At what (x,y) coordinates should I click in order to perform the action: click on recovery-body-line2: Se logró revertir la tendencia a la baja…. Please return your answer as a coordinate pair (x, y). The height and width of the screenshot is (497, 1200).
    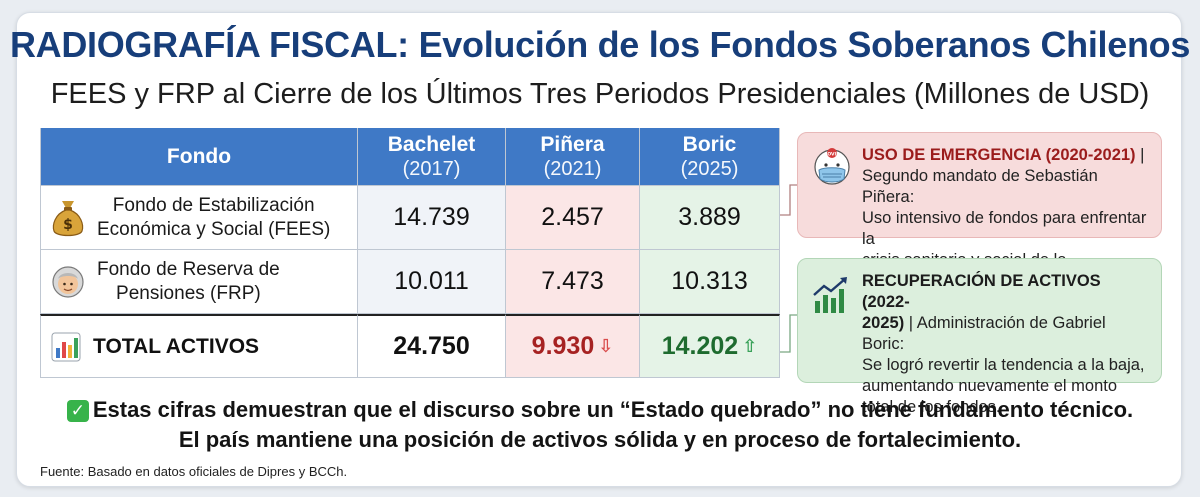
    Looking at the image, I should click on (1003, 365).